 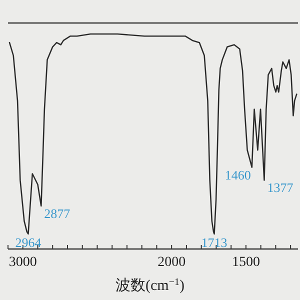 What do you see at coordinates (172, 262) in the screenshot?
I see `x-tick-label: 2000` at bounding box center [172, 262].